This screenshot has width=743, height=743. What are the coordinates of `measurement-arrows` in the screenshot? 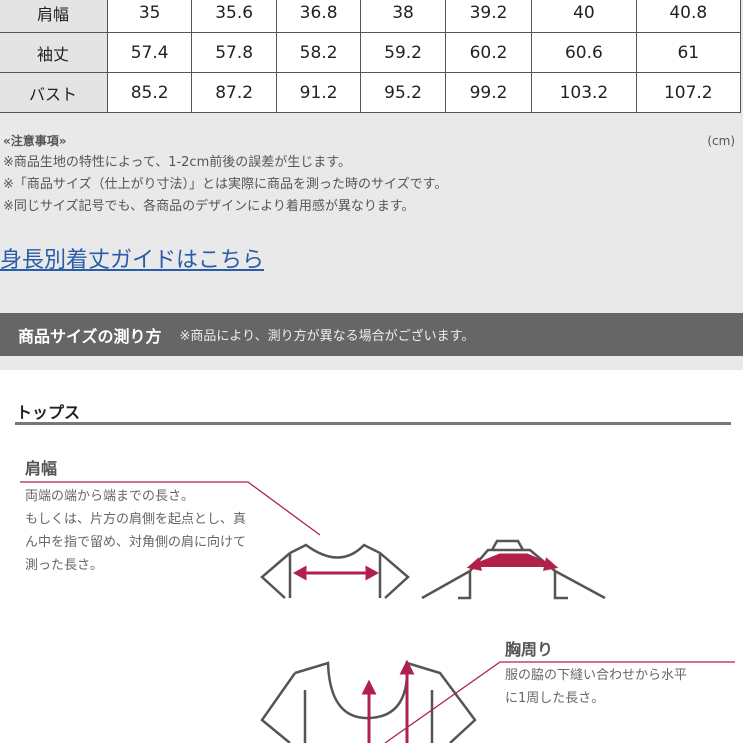 It's located at (425, 648).